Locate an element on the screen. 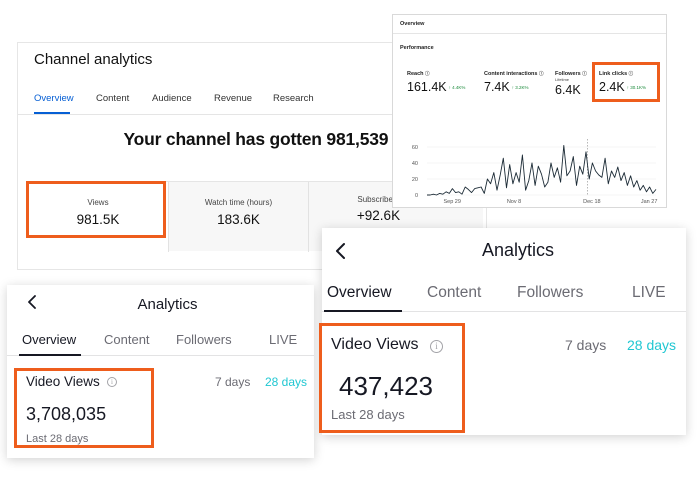 This screenshot has height=481, width=700. content-interactions-delta: ↑ 3.2K% is located at coordinates (520, 87).